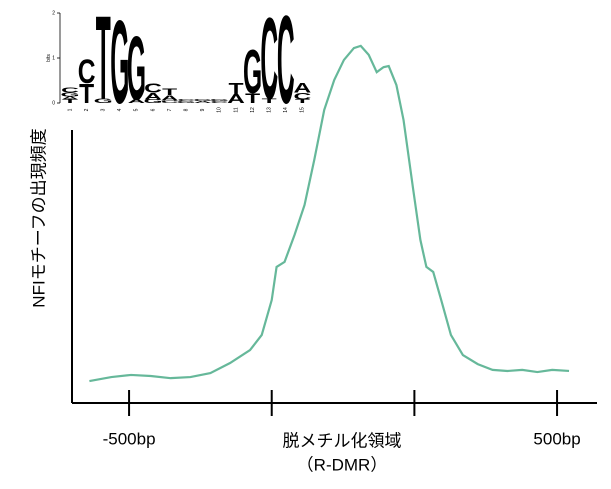 This screenshot has height=489, width=611. What do you see at coordinates (220, 110) in the screenshot?
I see `logo-position: 10` at bounding box center [220, 110].